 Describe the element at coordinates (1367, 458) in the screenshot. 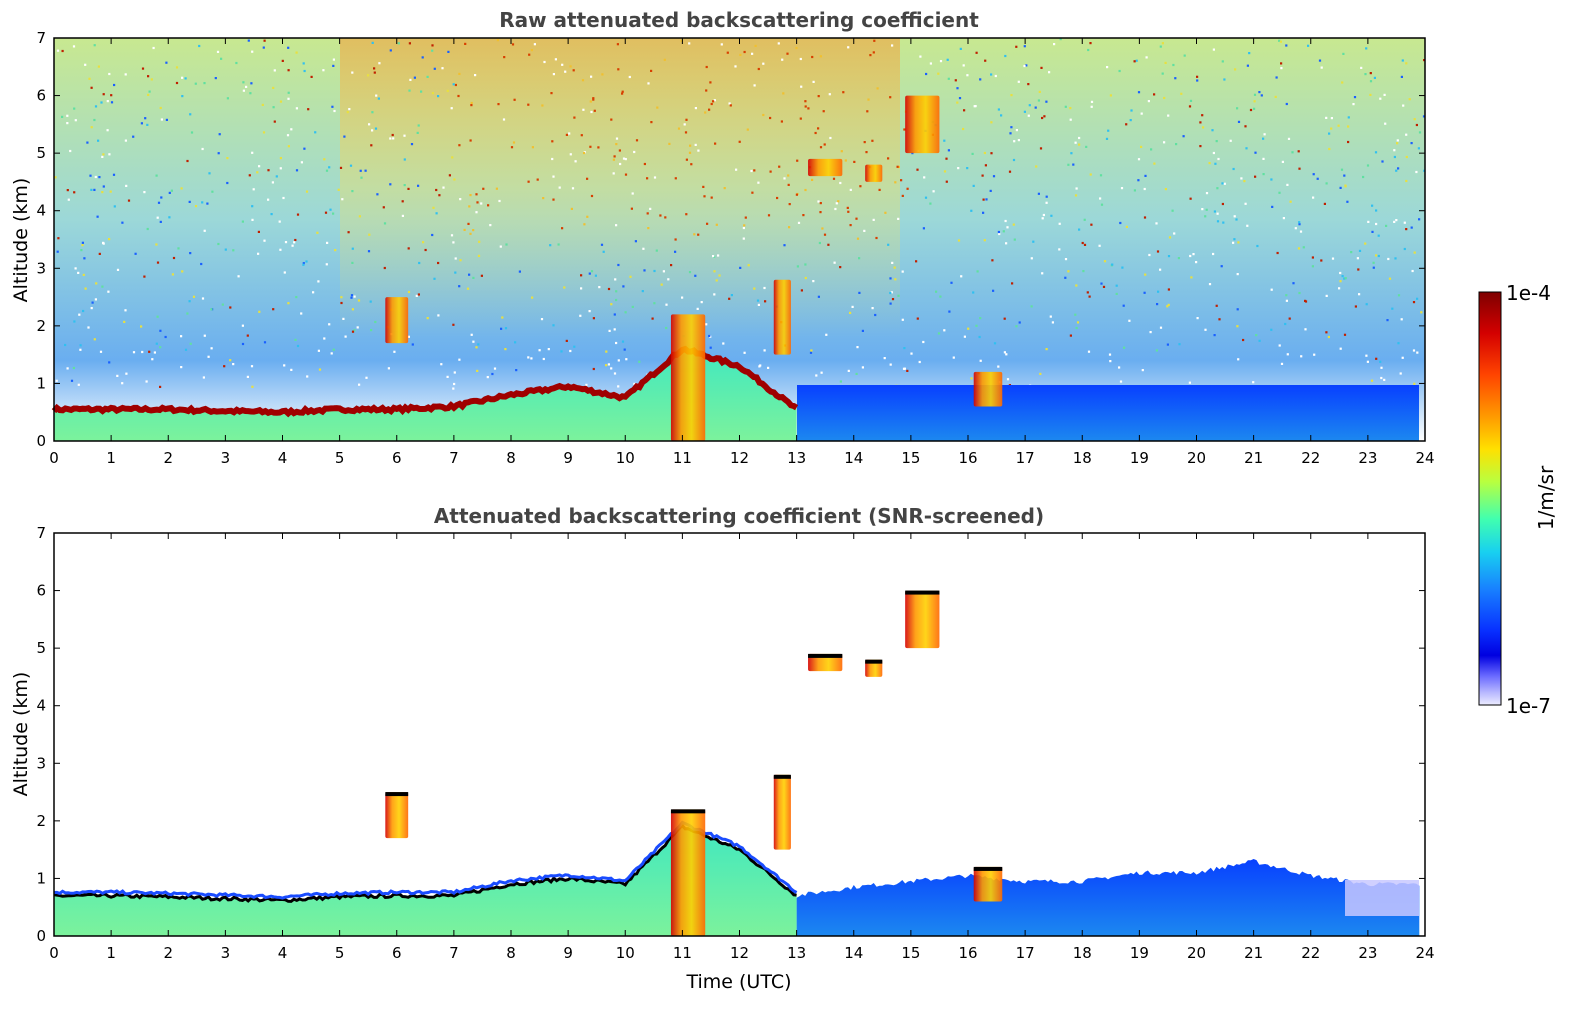

I see `x-tick-label: 23` at that location.